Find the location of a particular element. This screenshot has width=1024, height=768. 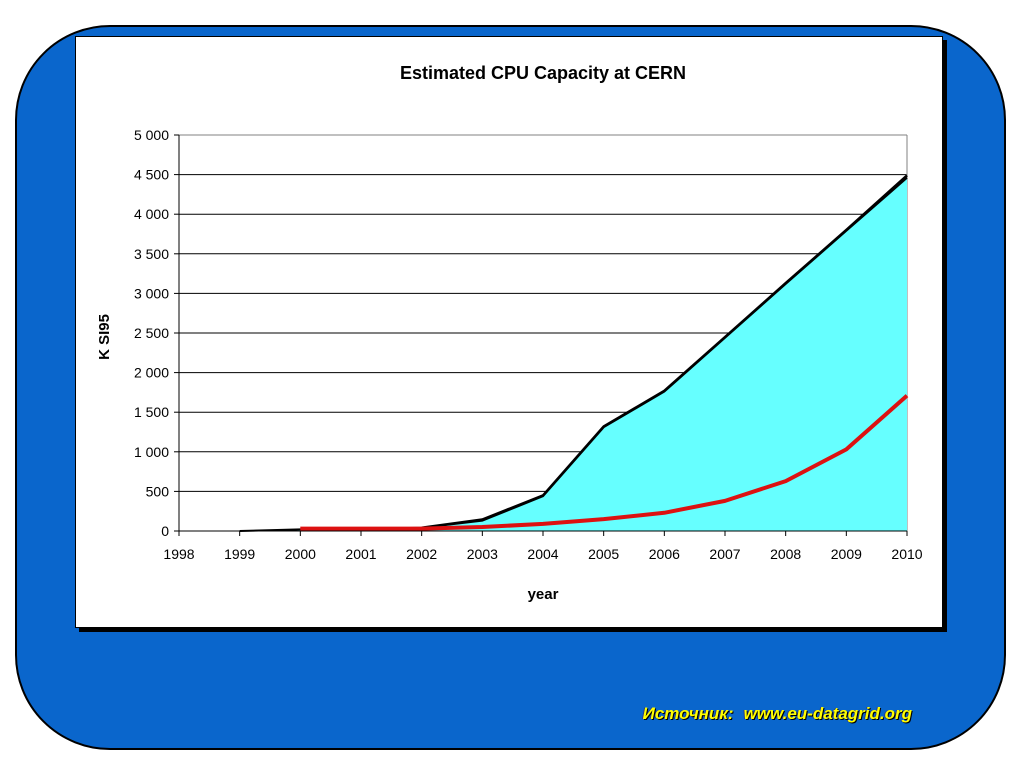

x-tick-label: 1998 is located at coordinates (178, 554).